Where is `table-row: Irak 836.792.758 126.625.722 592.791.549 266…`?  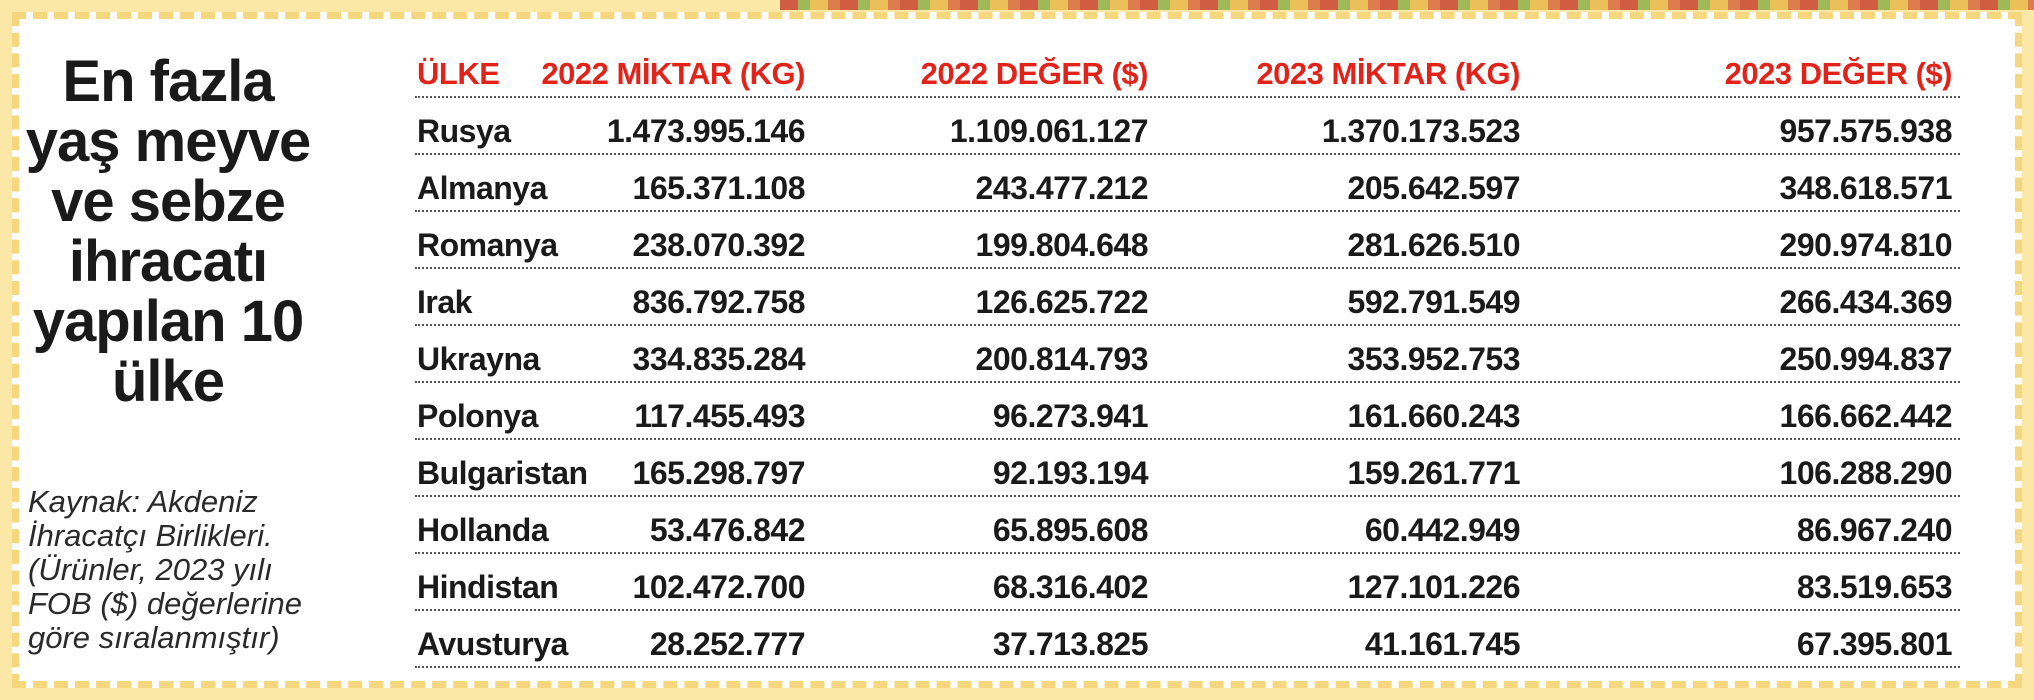
table-row: Irak 836.792.758 126.625.722 592.791.549 266… is located at coordinates (1187, 297).